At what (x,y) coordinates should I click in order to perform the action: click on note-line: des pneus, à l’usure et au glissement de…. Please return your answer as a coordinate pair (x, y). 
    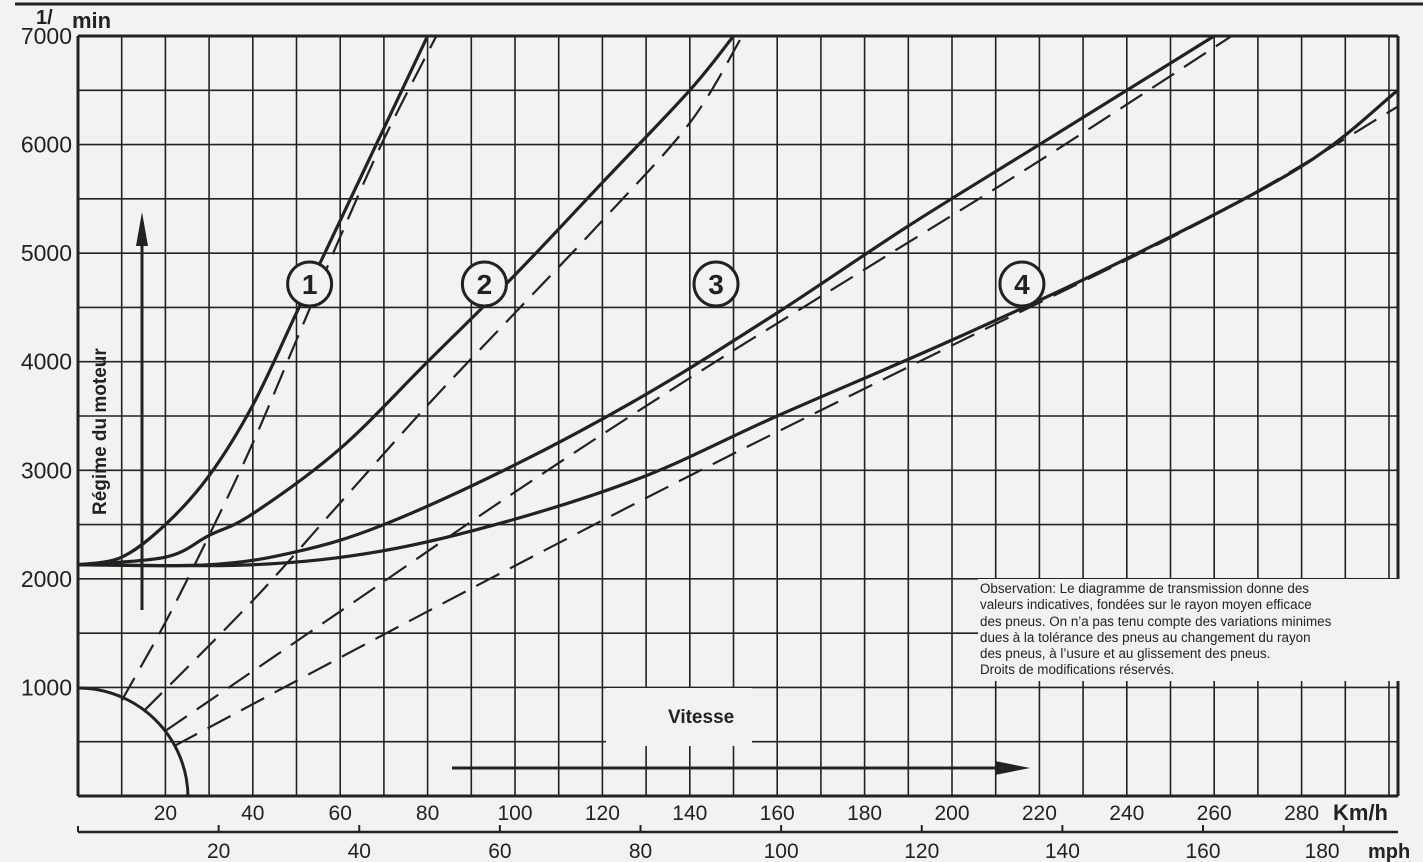
    Looking at the image, I should click on (1125, 654).